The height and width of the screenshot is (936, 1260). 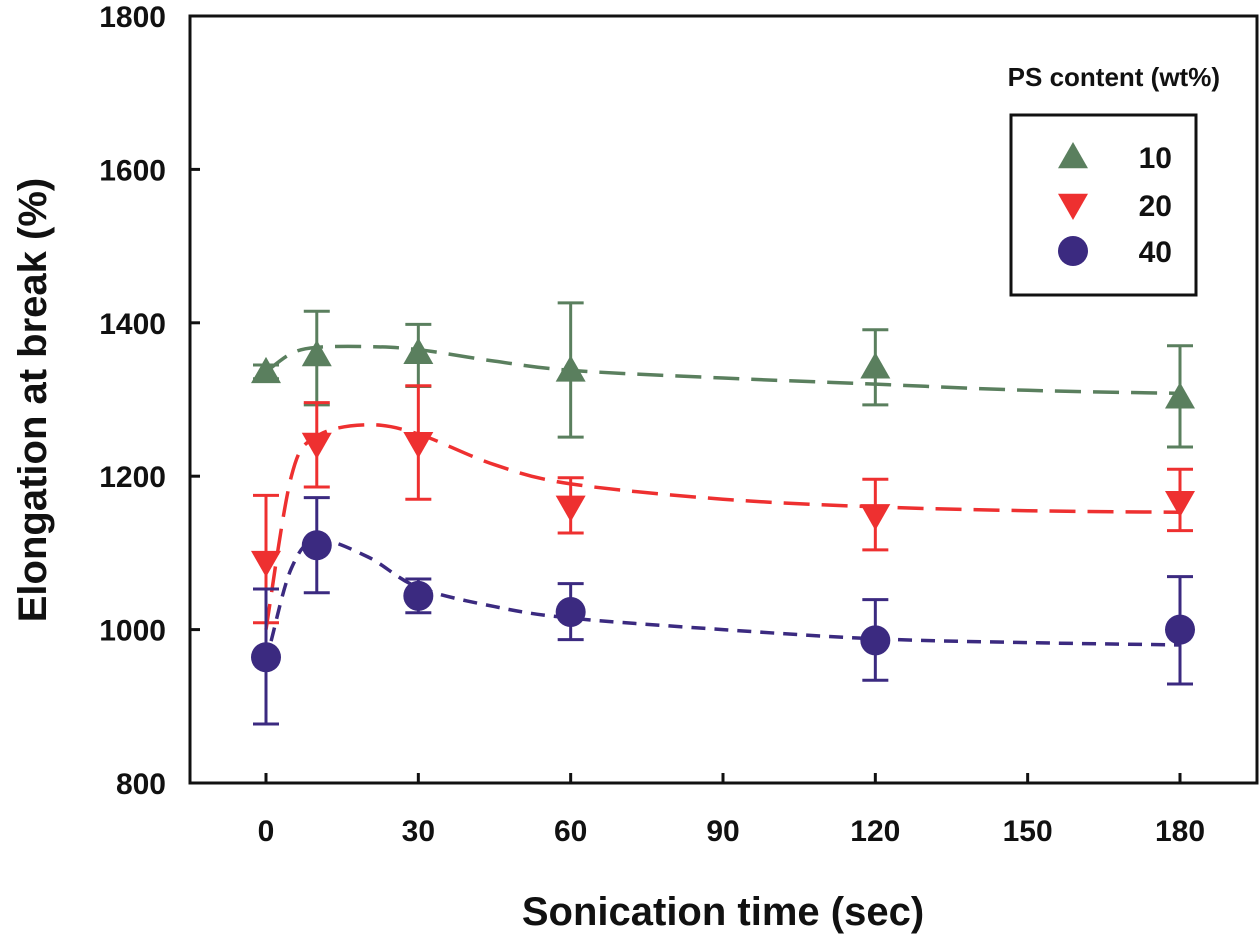 What do you see at coordinates (1180, 831) in the screenshot?
I see `x-tick-label: 180` at bounding box center [1180, 831].